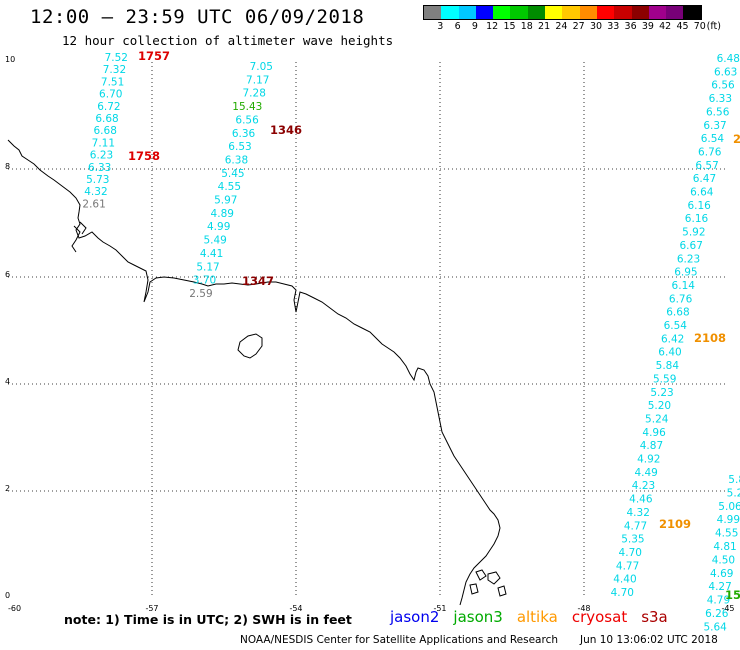 Image resolution: width=740 pixels, height=650 pixels. Describe the element at coordinates (225, 201) in the screenshot. I see `wave-height-value: 5.97` at that location.